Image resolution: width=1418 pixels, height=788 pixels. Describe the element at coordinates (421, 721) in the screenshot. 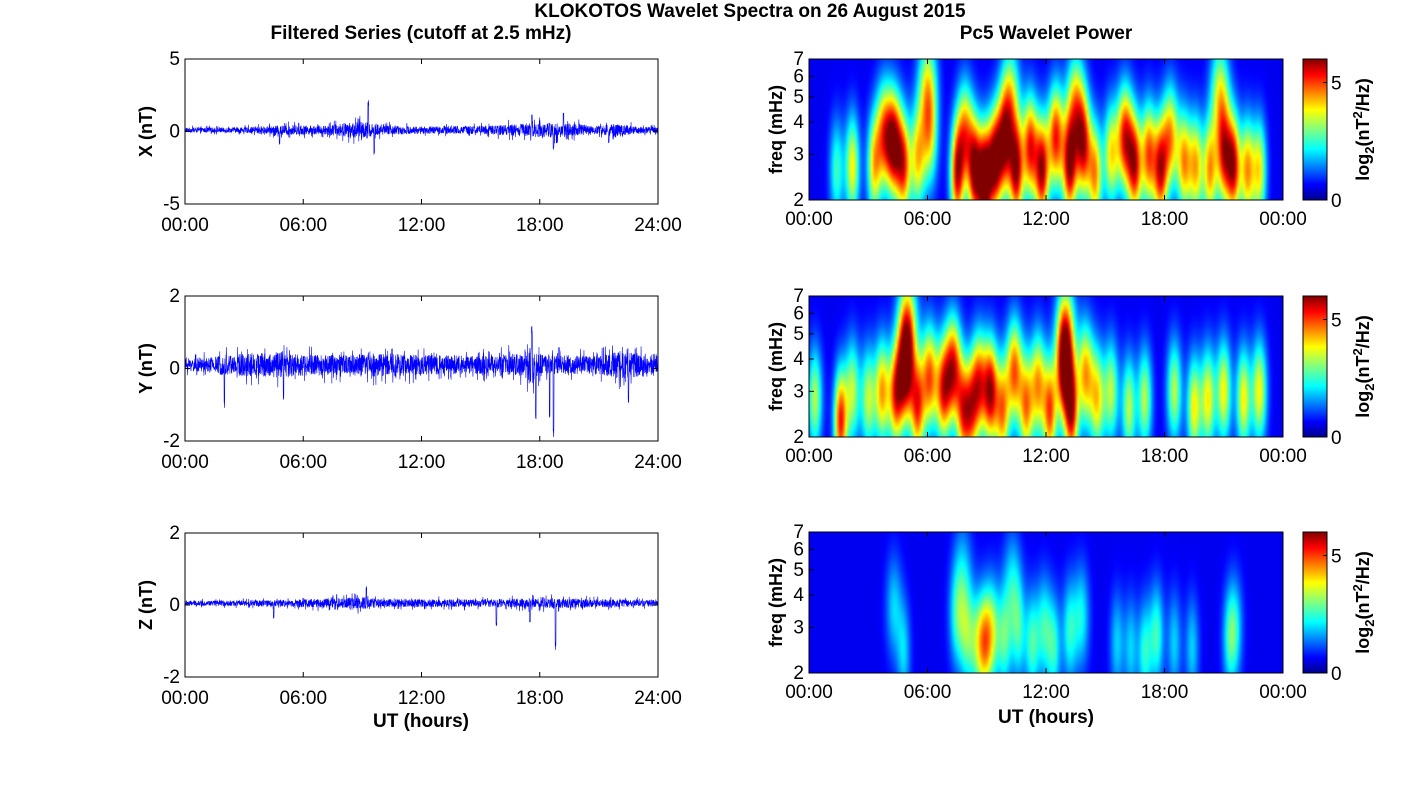

I see `left-x-axis-label: UT (hours)` at that location.